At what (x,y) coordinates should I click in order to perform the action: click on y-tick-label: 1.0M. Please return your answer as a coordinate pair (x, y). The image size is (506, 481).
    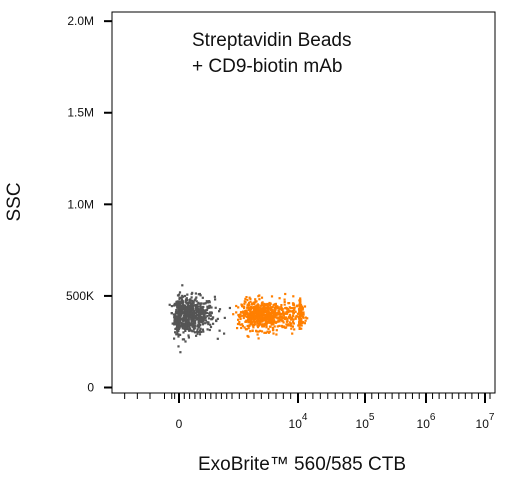
    Looking at the image, I should click on (80, 204).